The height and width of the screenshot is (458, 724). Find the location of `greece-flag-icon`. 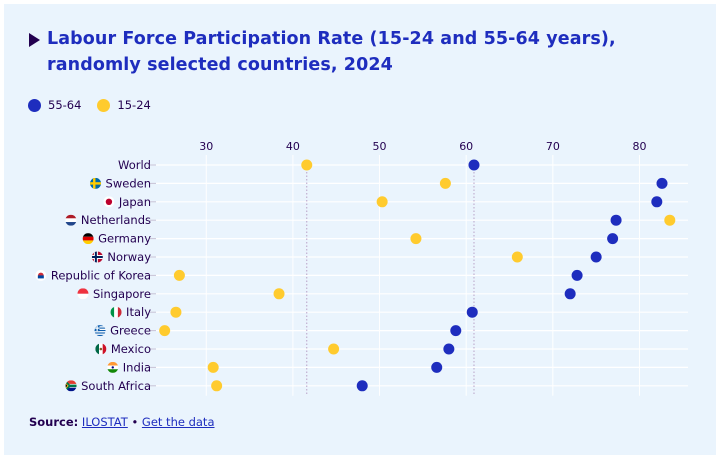

greece-flag-icon is located at coordinates (100, 331).